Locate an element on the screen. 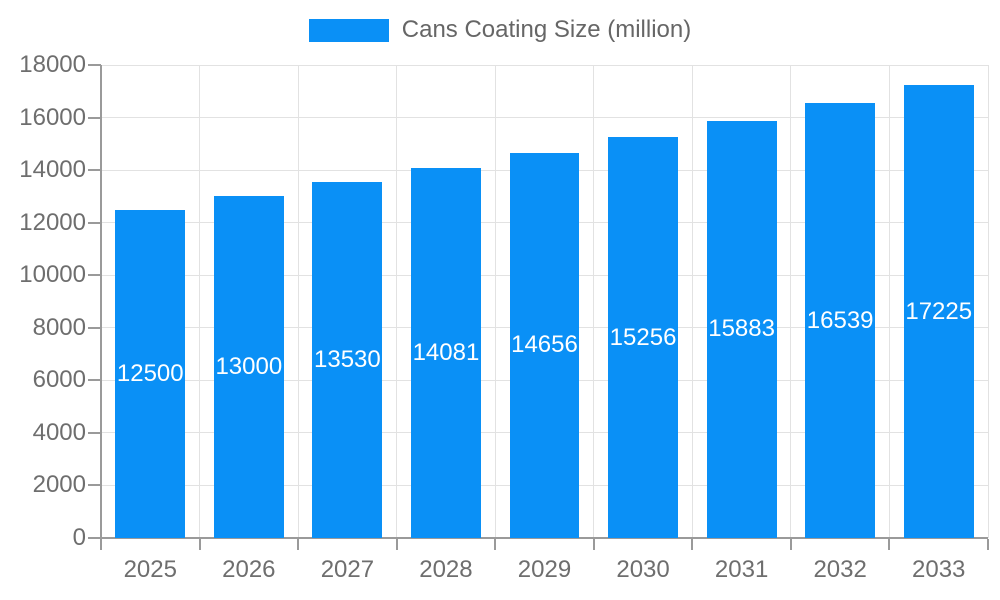  y-tick-label: 4000 is located at coordinates (59, 432).